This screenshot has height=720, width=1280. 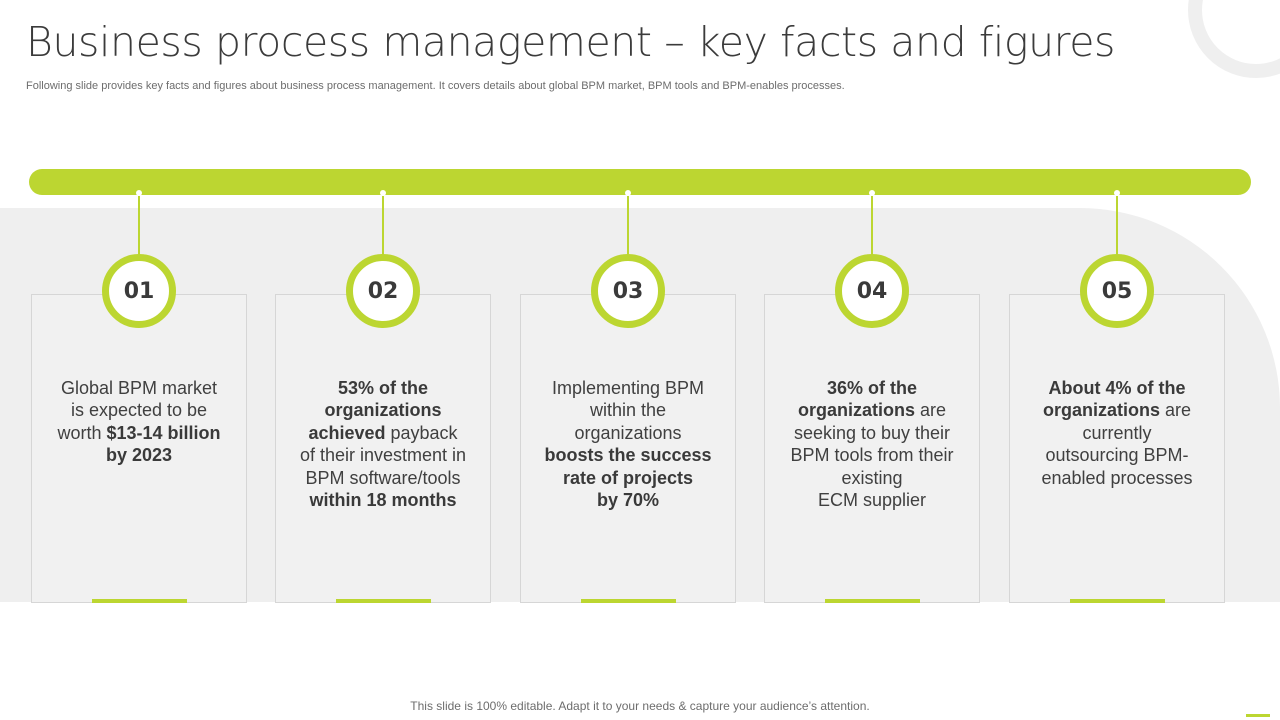 I want to click on fact-segment: outsourcing BPM-, so click(x=1117, y=455).